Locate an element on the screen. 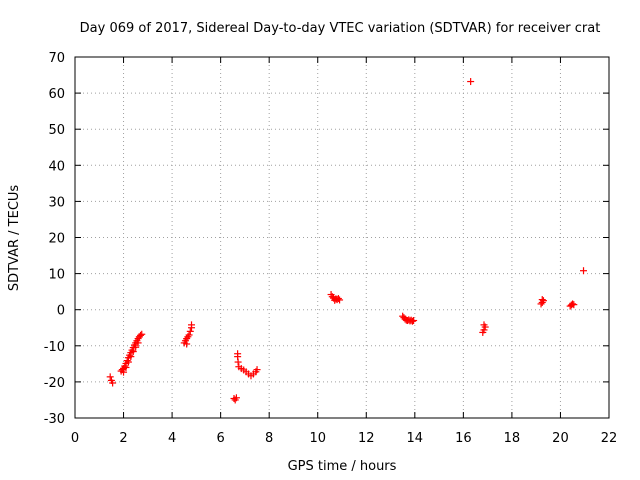 The height and width of the screenshot is (480, 640). x-tick-label: 2 is located at coordinates (123, 438).